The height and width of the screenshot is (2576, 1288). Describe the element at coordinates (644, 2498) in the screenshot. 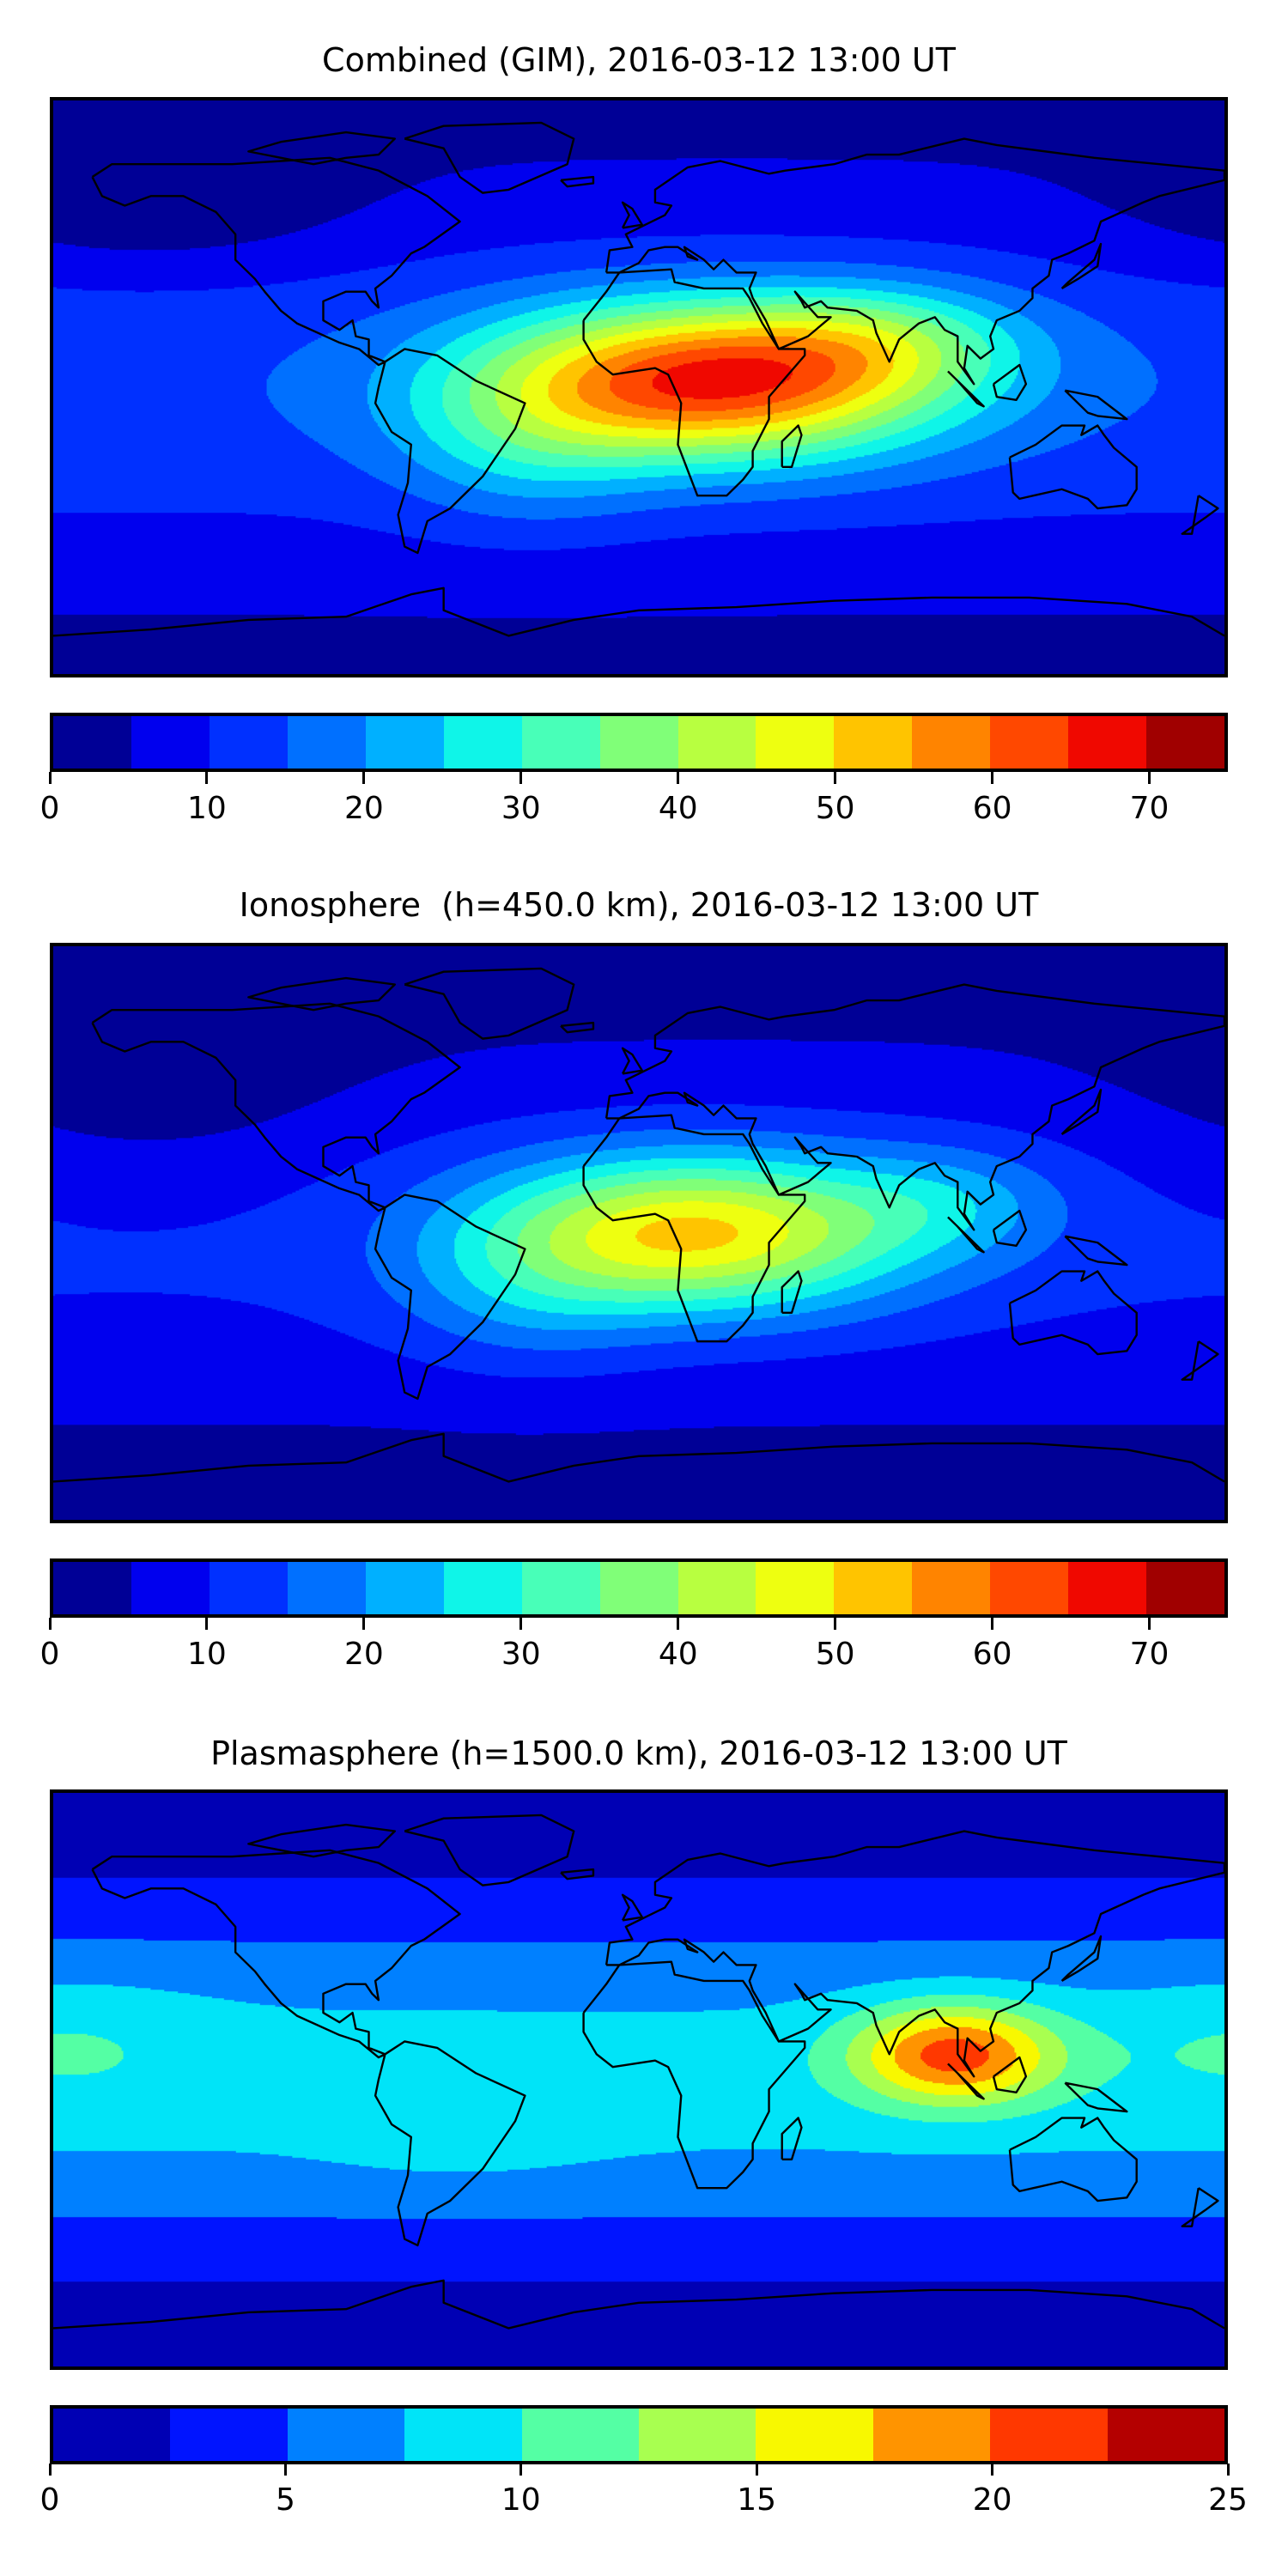

I see `colorbar-ticks: 0 5 10 15 20 25` at that location.